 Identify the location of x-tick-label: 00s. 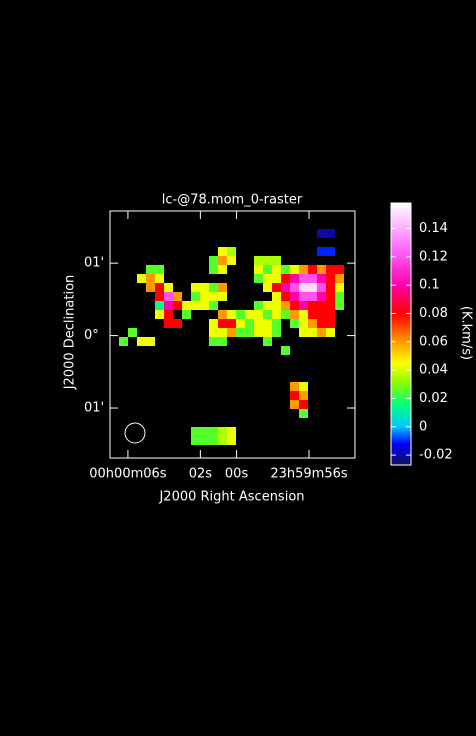
(237, 474).